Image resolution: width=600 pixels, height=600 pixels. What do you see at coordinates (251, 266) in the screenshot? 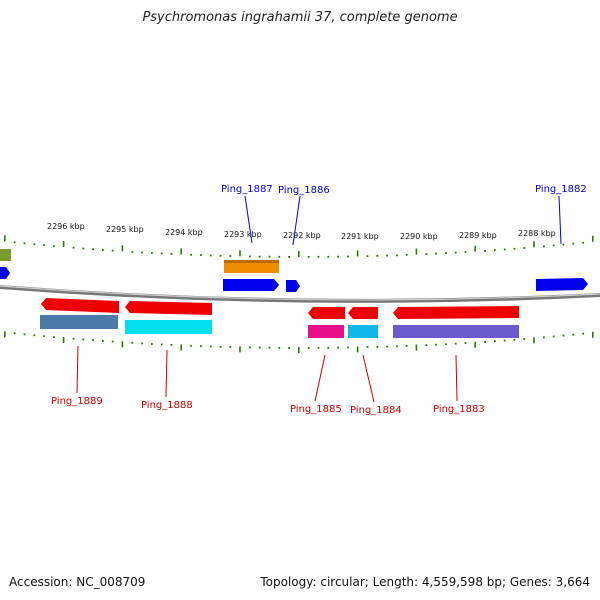
I see `feature-orange` at bounding box center [251, 266].